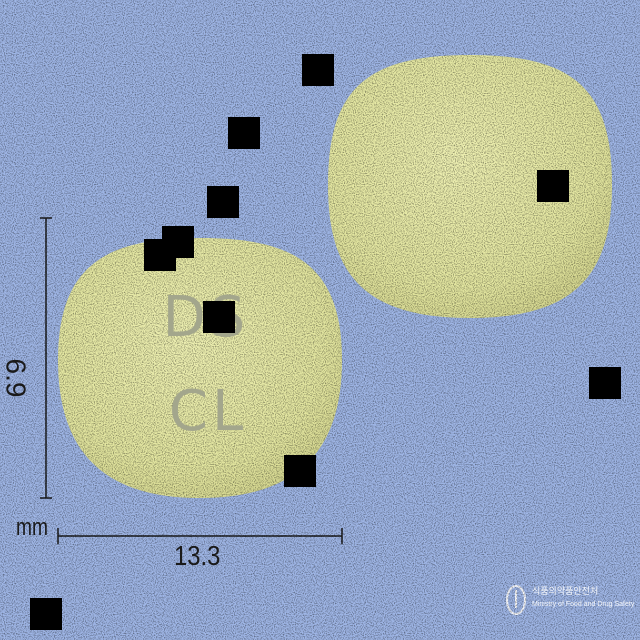 The image size is (640, 640). What do you see at coordinates (208, 411) in the screenshot?
I see `imprint-line-2: CL` at bounding box center [208, 411].